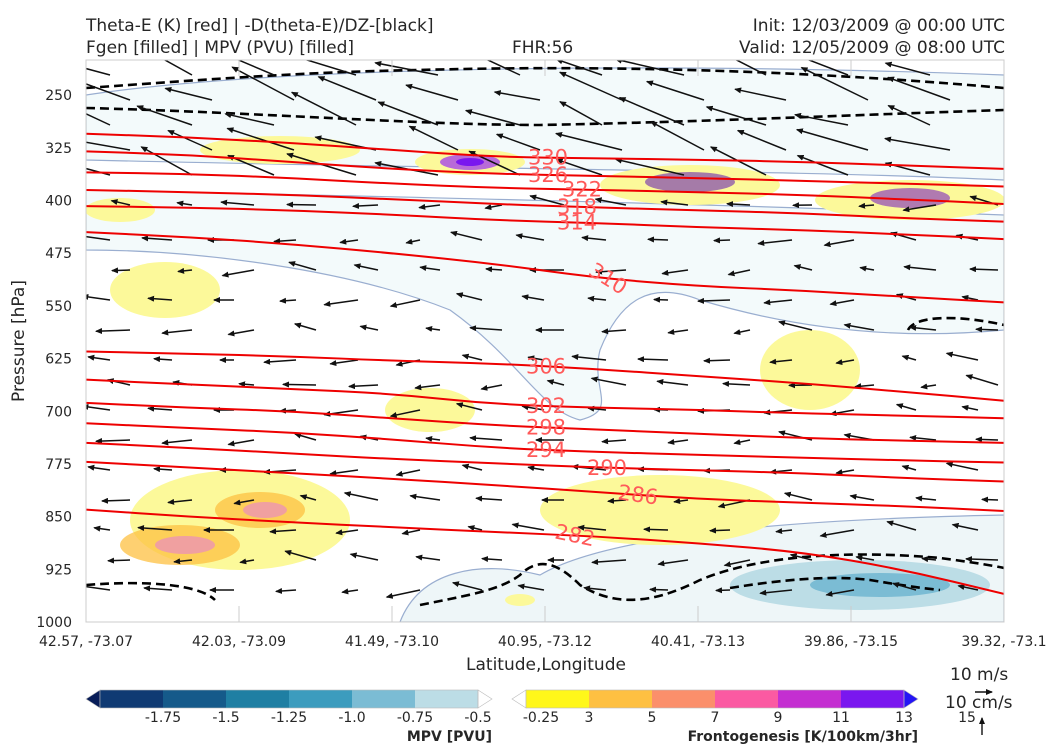 The height and width of the screenshot is (750, 1050). What do you see at coordinates (546, 665) in the screenshot?
I see `x-axis-label: Latitude,Longitude` at bounding box center [546, 665].